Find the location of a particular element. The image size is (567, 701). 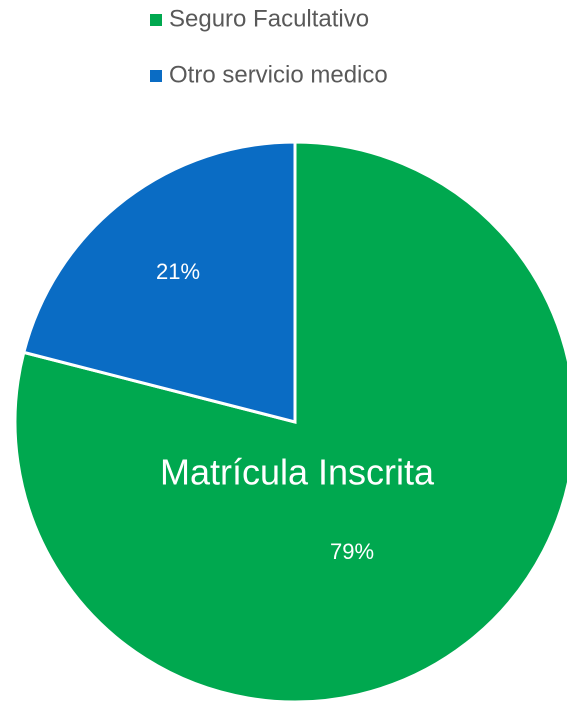

legend-text: Otro servicio medico is located at coordinates (278, 74).